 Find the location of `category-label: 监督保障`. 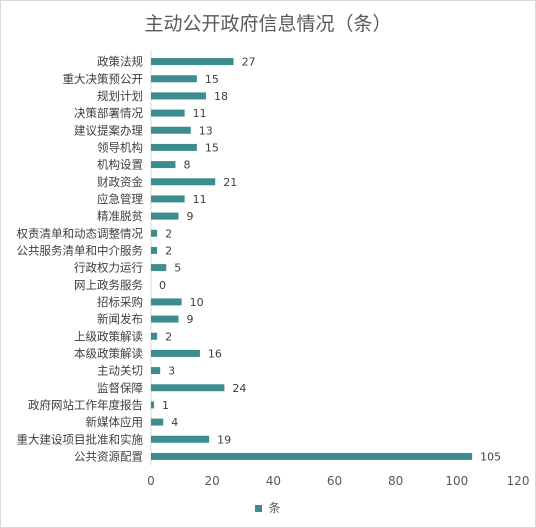

category-label: 监督保障 is located at coordinates (120, 388).